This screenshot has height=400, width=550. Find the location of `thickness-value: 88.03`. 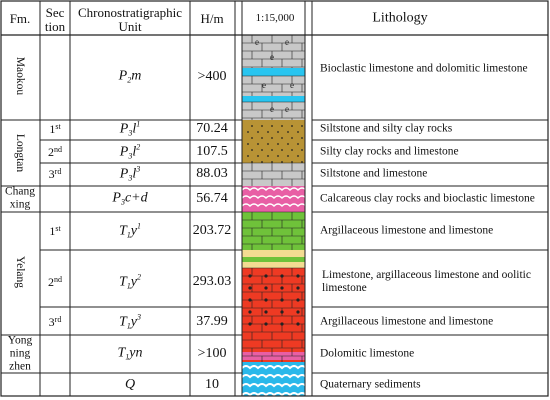

thickness-value: 88.03 is located at coordinates (212, 173).